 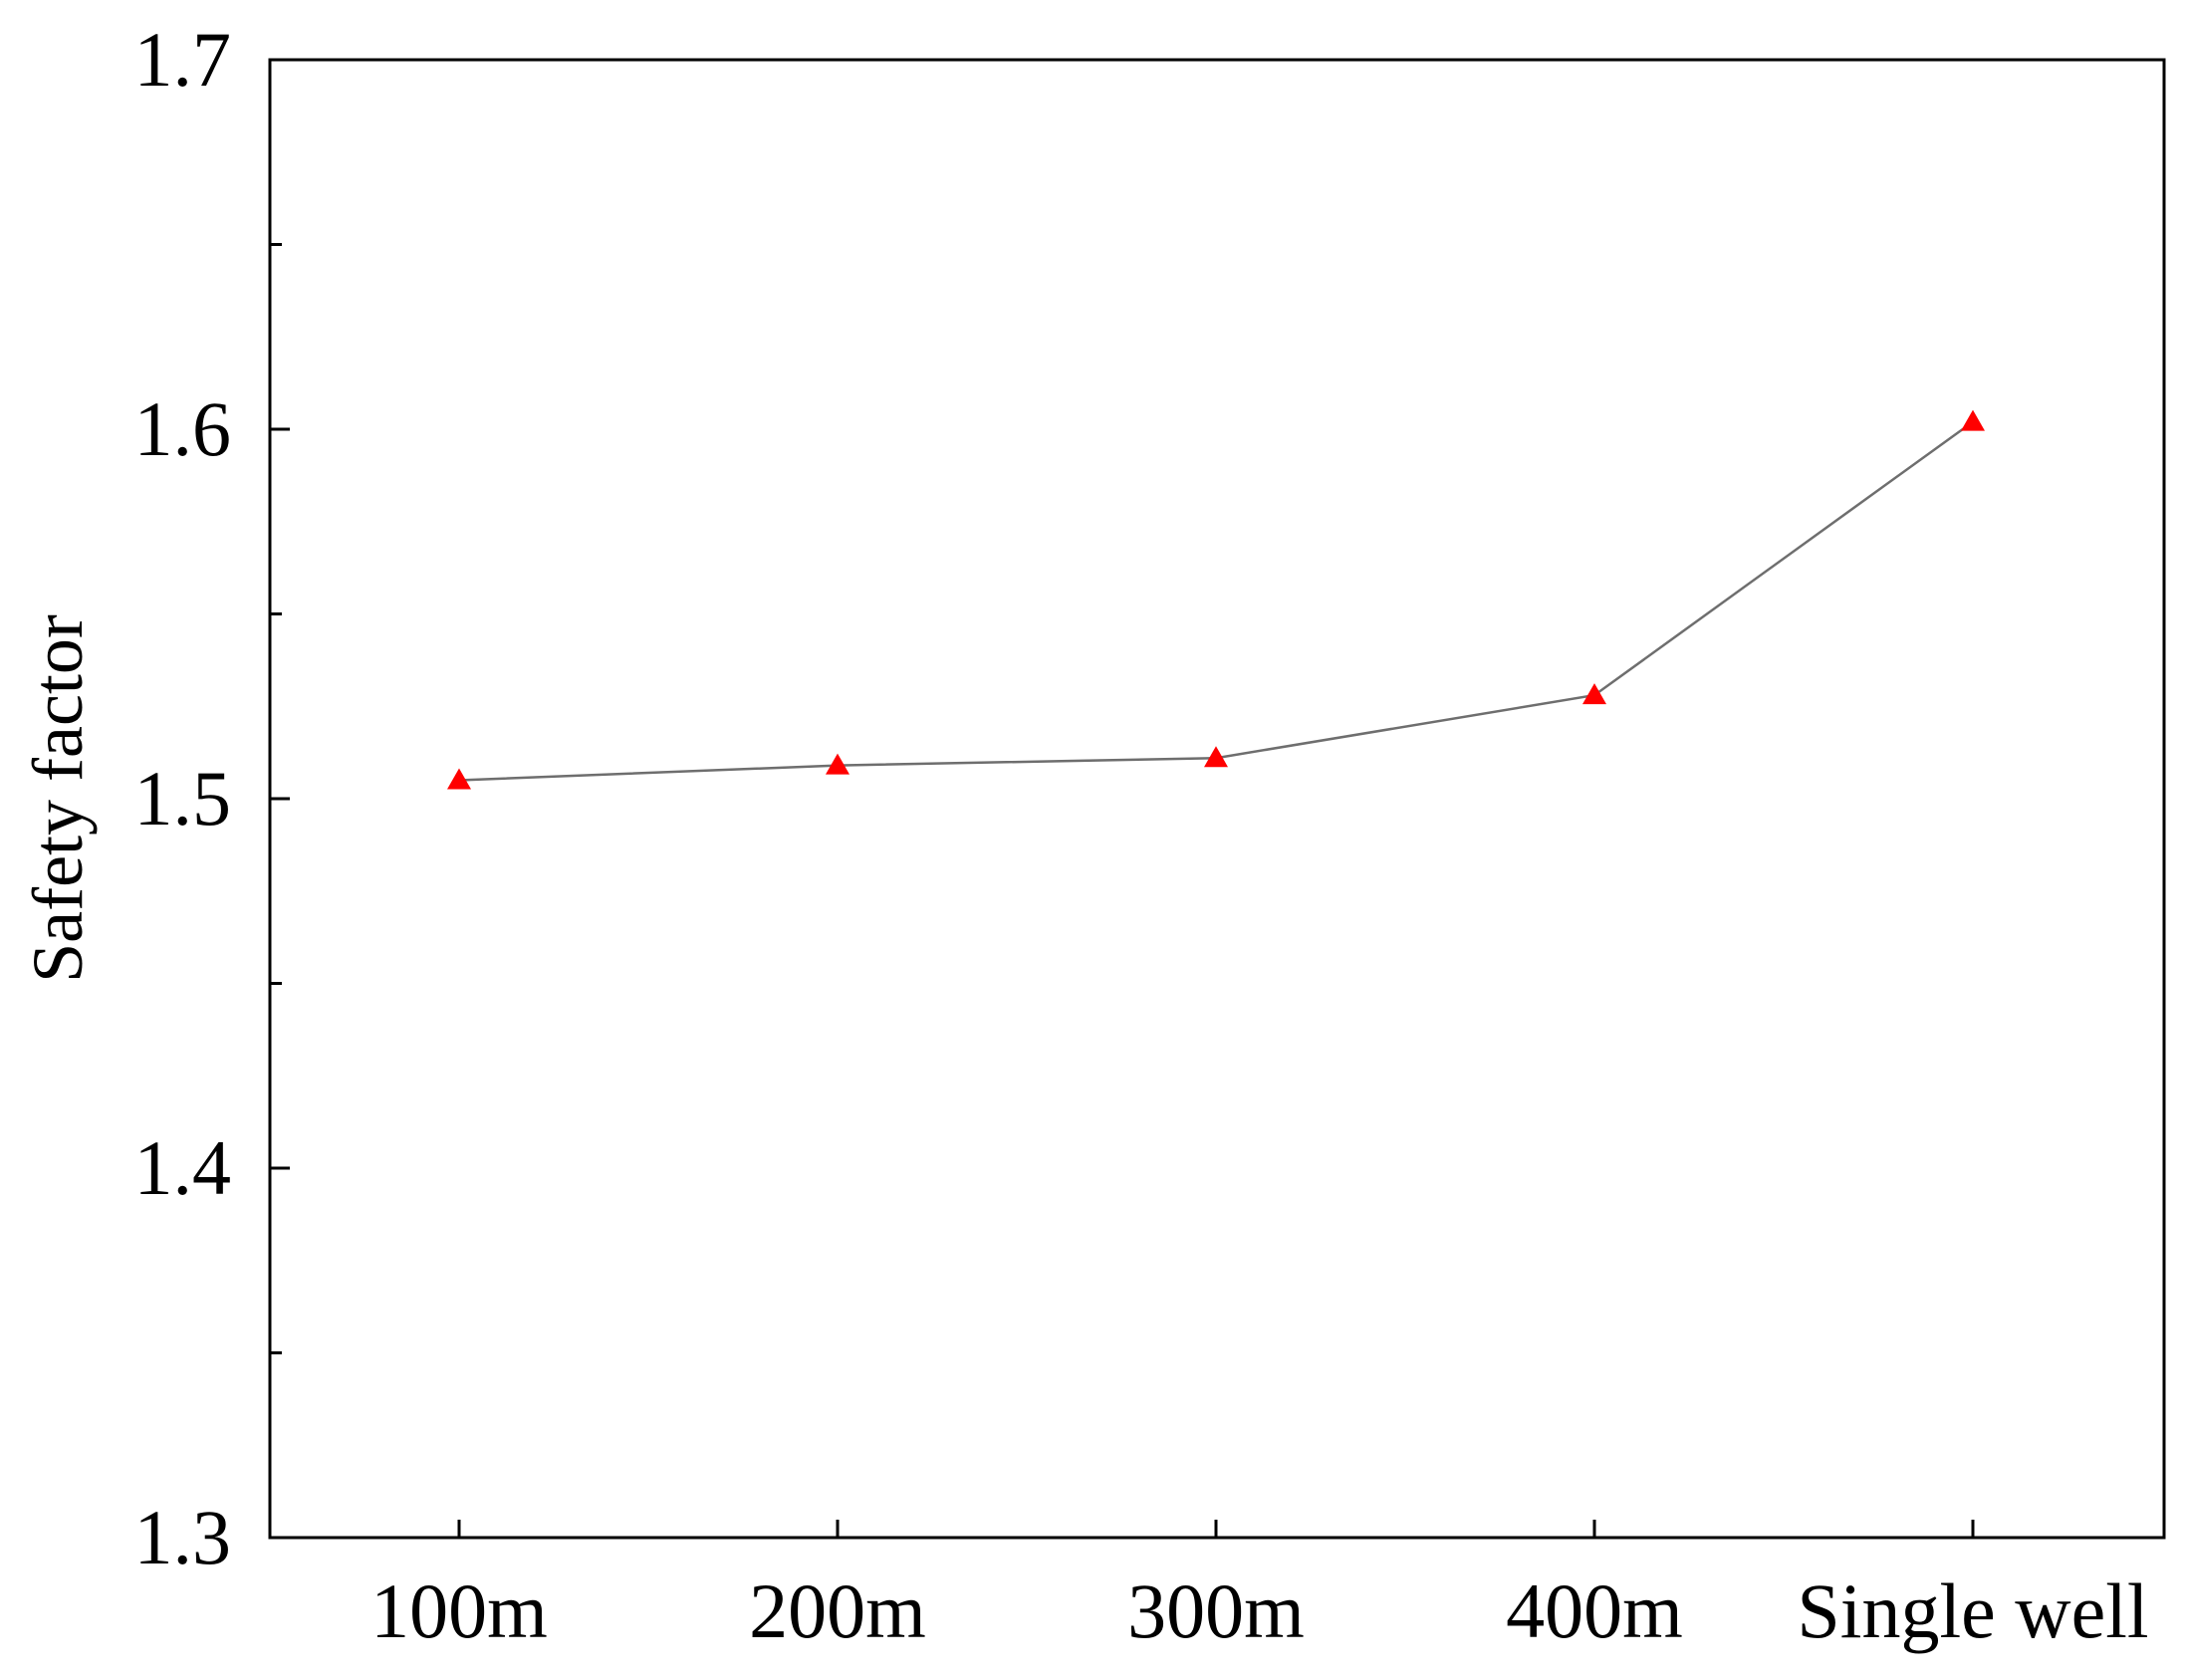 I want to click on x-tick-label: 100m, so click(x=459, y=1610).